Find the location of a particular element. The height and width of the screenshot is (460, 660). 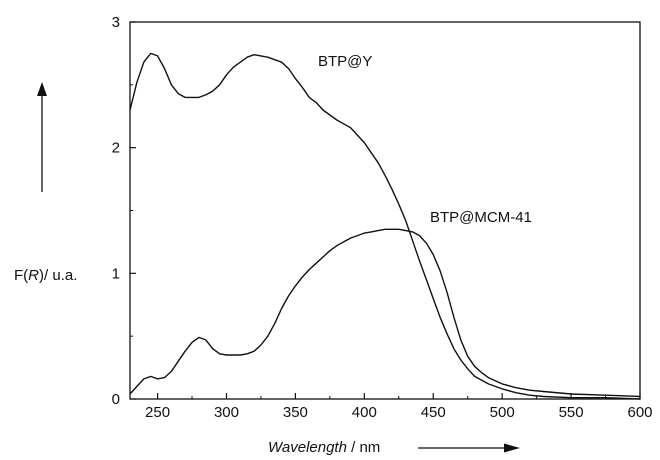

x-tick-label-450: 450 is located at coordinates (433, 412).